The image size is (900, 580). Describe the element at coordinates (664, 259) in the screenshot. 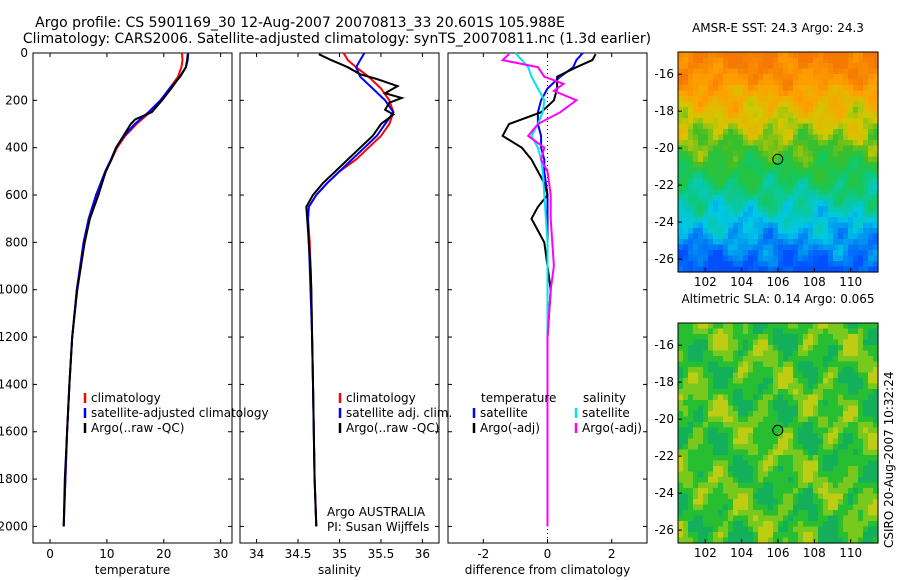

I see `sst_map-y-tick-label: -26` at that location.